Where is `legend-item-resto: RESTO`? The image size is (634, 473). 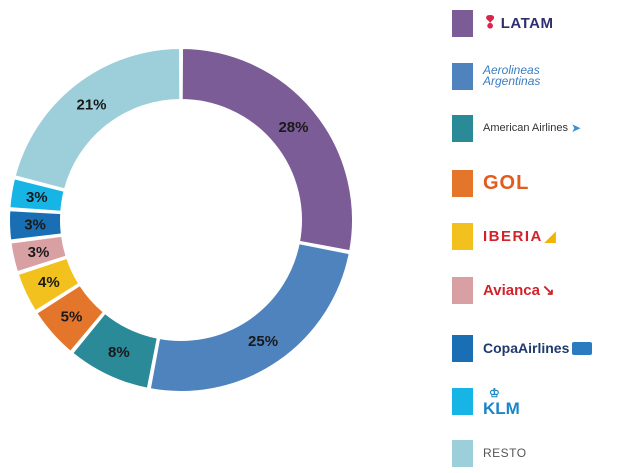
legend-item-resto: RESTO is located at coordinates (489, 453).